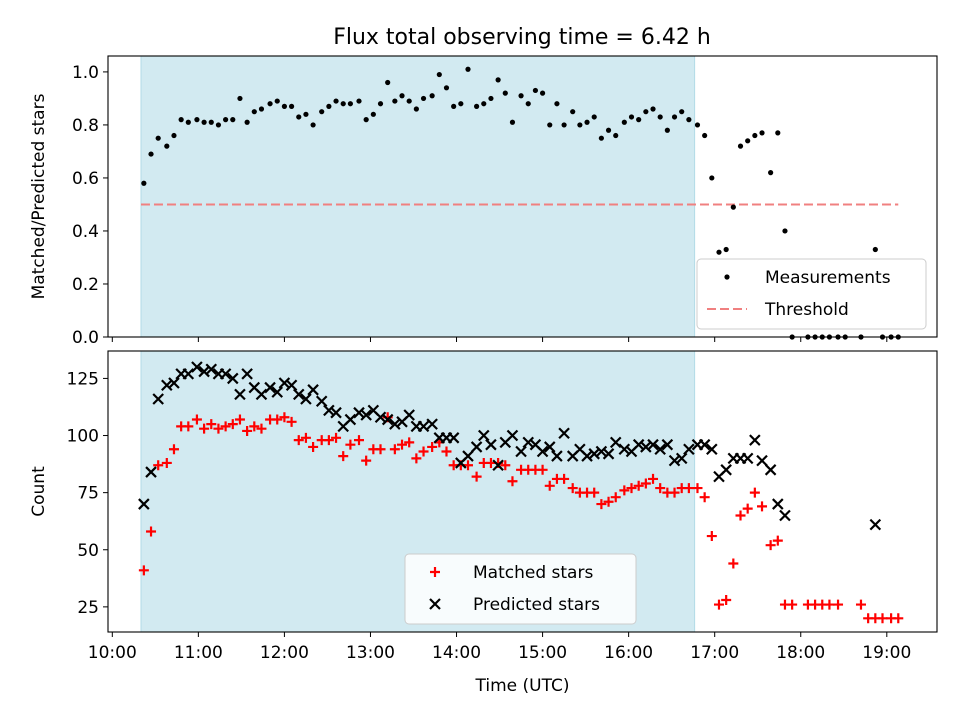  I want to click on x-tick-label: 11:00, so click(198, 653).